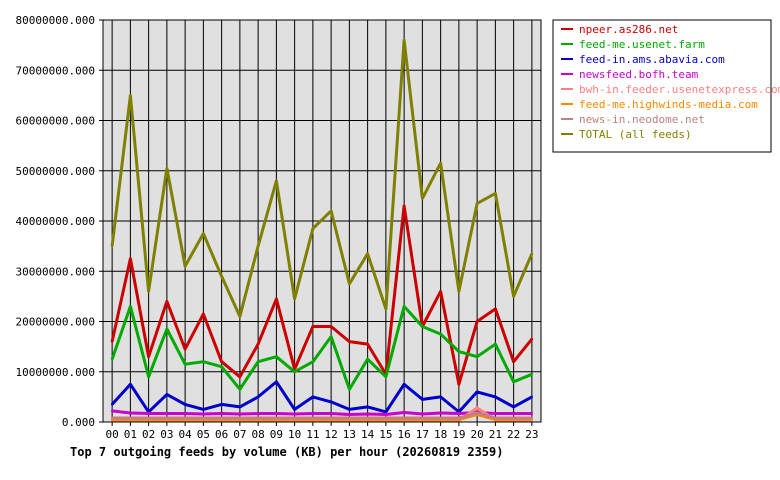 The image size is (780, 480). Describe the element at coordinates (652, 59) in the screenshot. I see `legend-label: feed-in.ams.abavia.com` at that location.